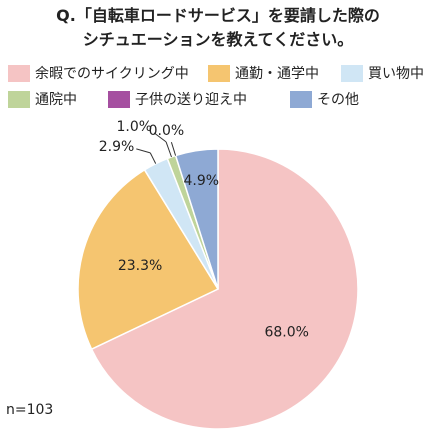 The image size is (436, 442). What do you see at coordinates (218, 28) in the screenshot?
I see `chart-title: Q.「自転車ロードサービス」を要請した際の シチュエーションを教えてください。` at bounding box center [218, 28].